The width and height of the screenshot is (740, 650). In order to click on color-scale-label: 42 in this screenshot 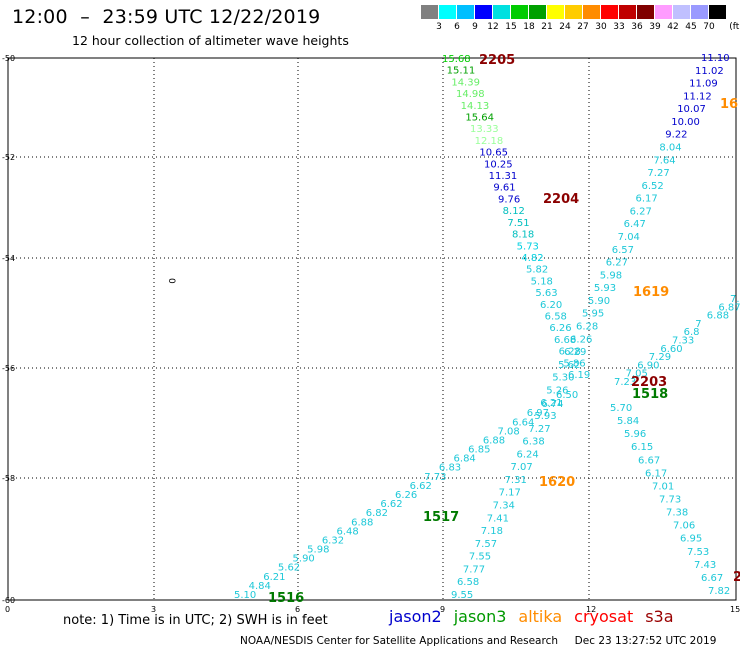, I will do `click(673, 27)`.